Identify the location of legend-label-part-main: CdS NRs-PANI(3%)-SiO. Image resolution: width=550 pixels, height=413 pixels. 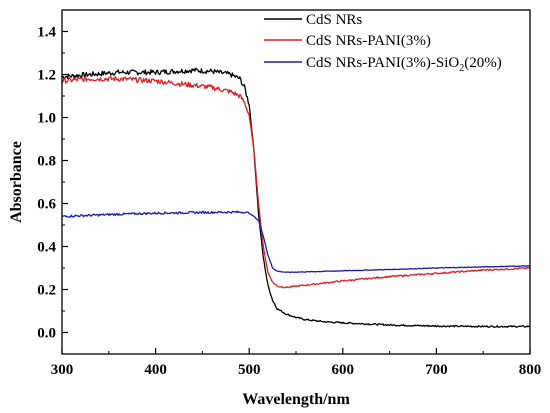
(382, 63).